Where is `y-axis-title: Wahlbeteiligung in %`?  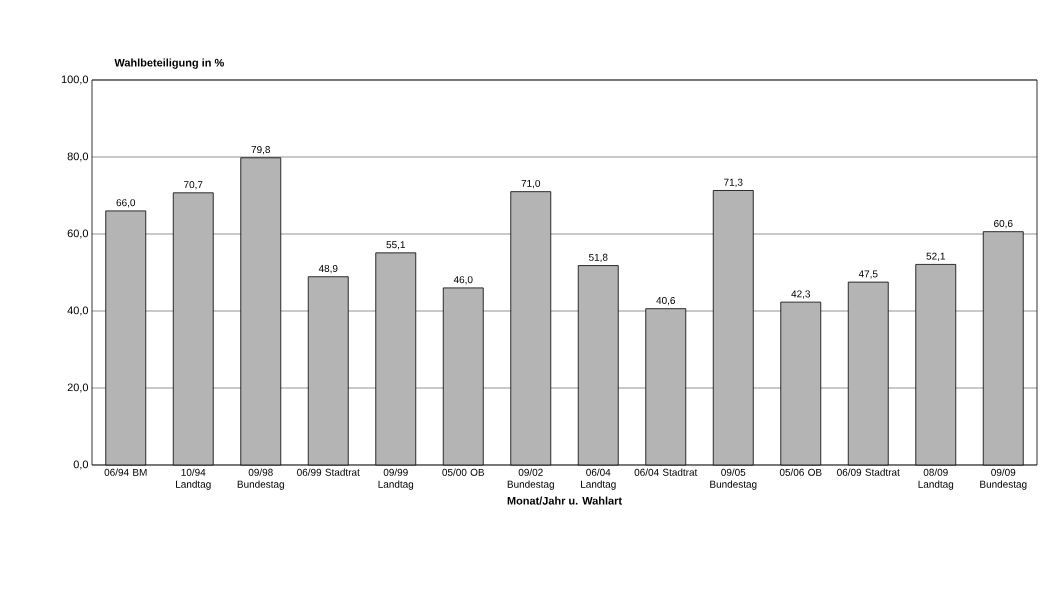 y-axis-title: Wahlbeteiligung in % is located at coordinates (169, 63).